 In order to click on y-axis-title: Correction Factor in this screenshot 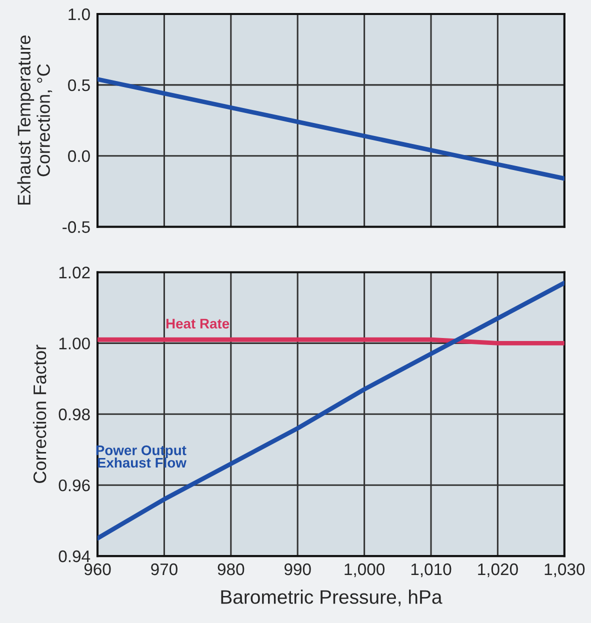, I will do `click(39, 413)`.